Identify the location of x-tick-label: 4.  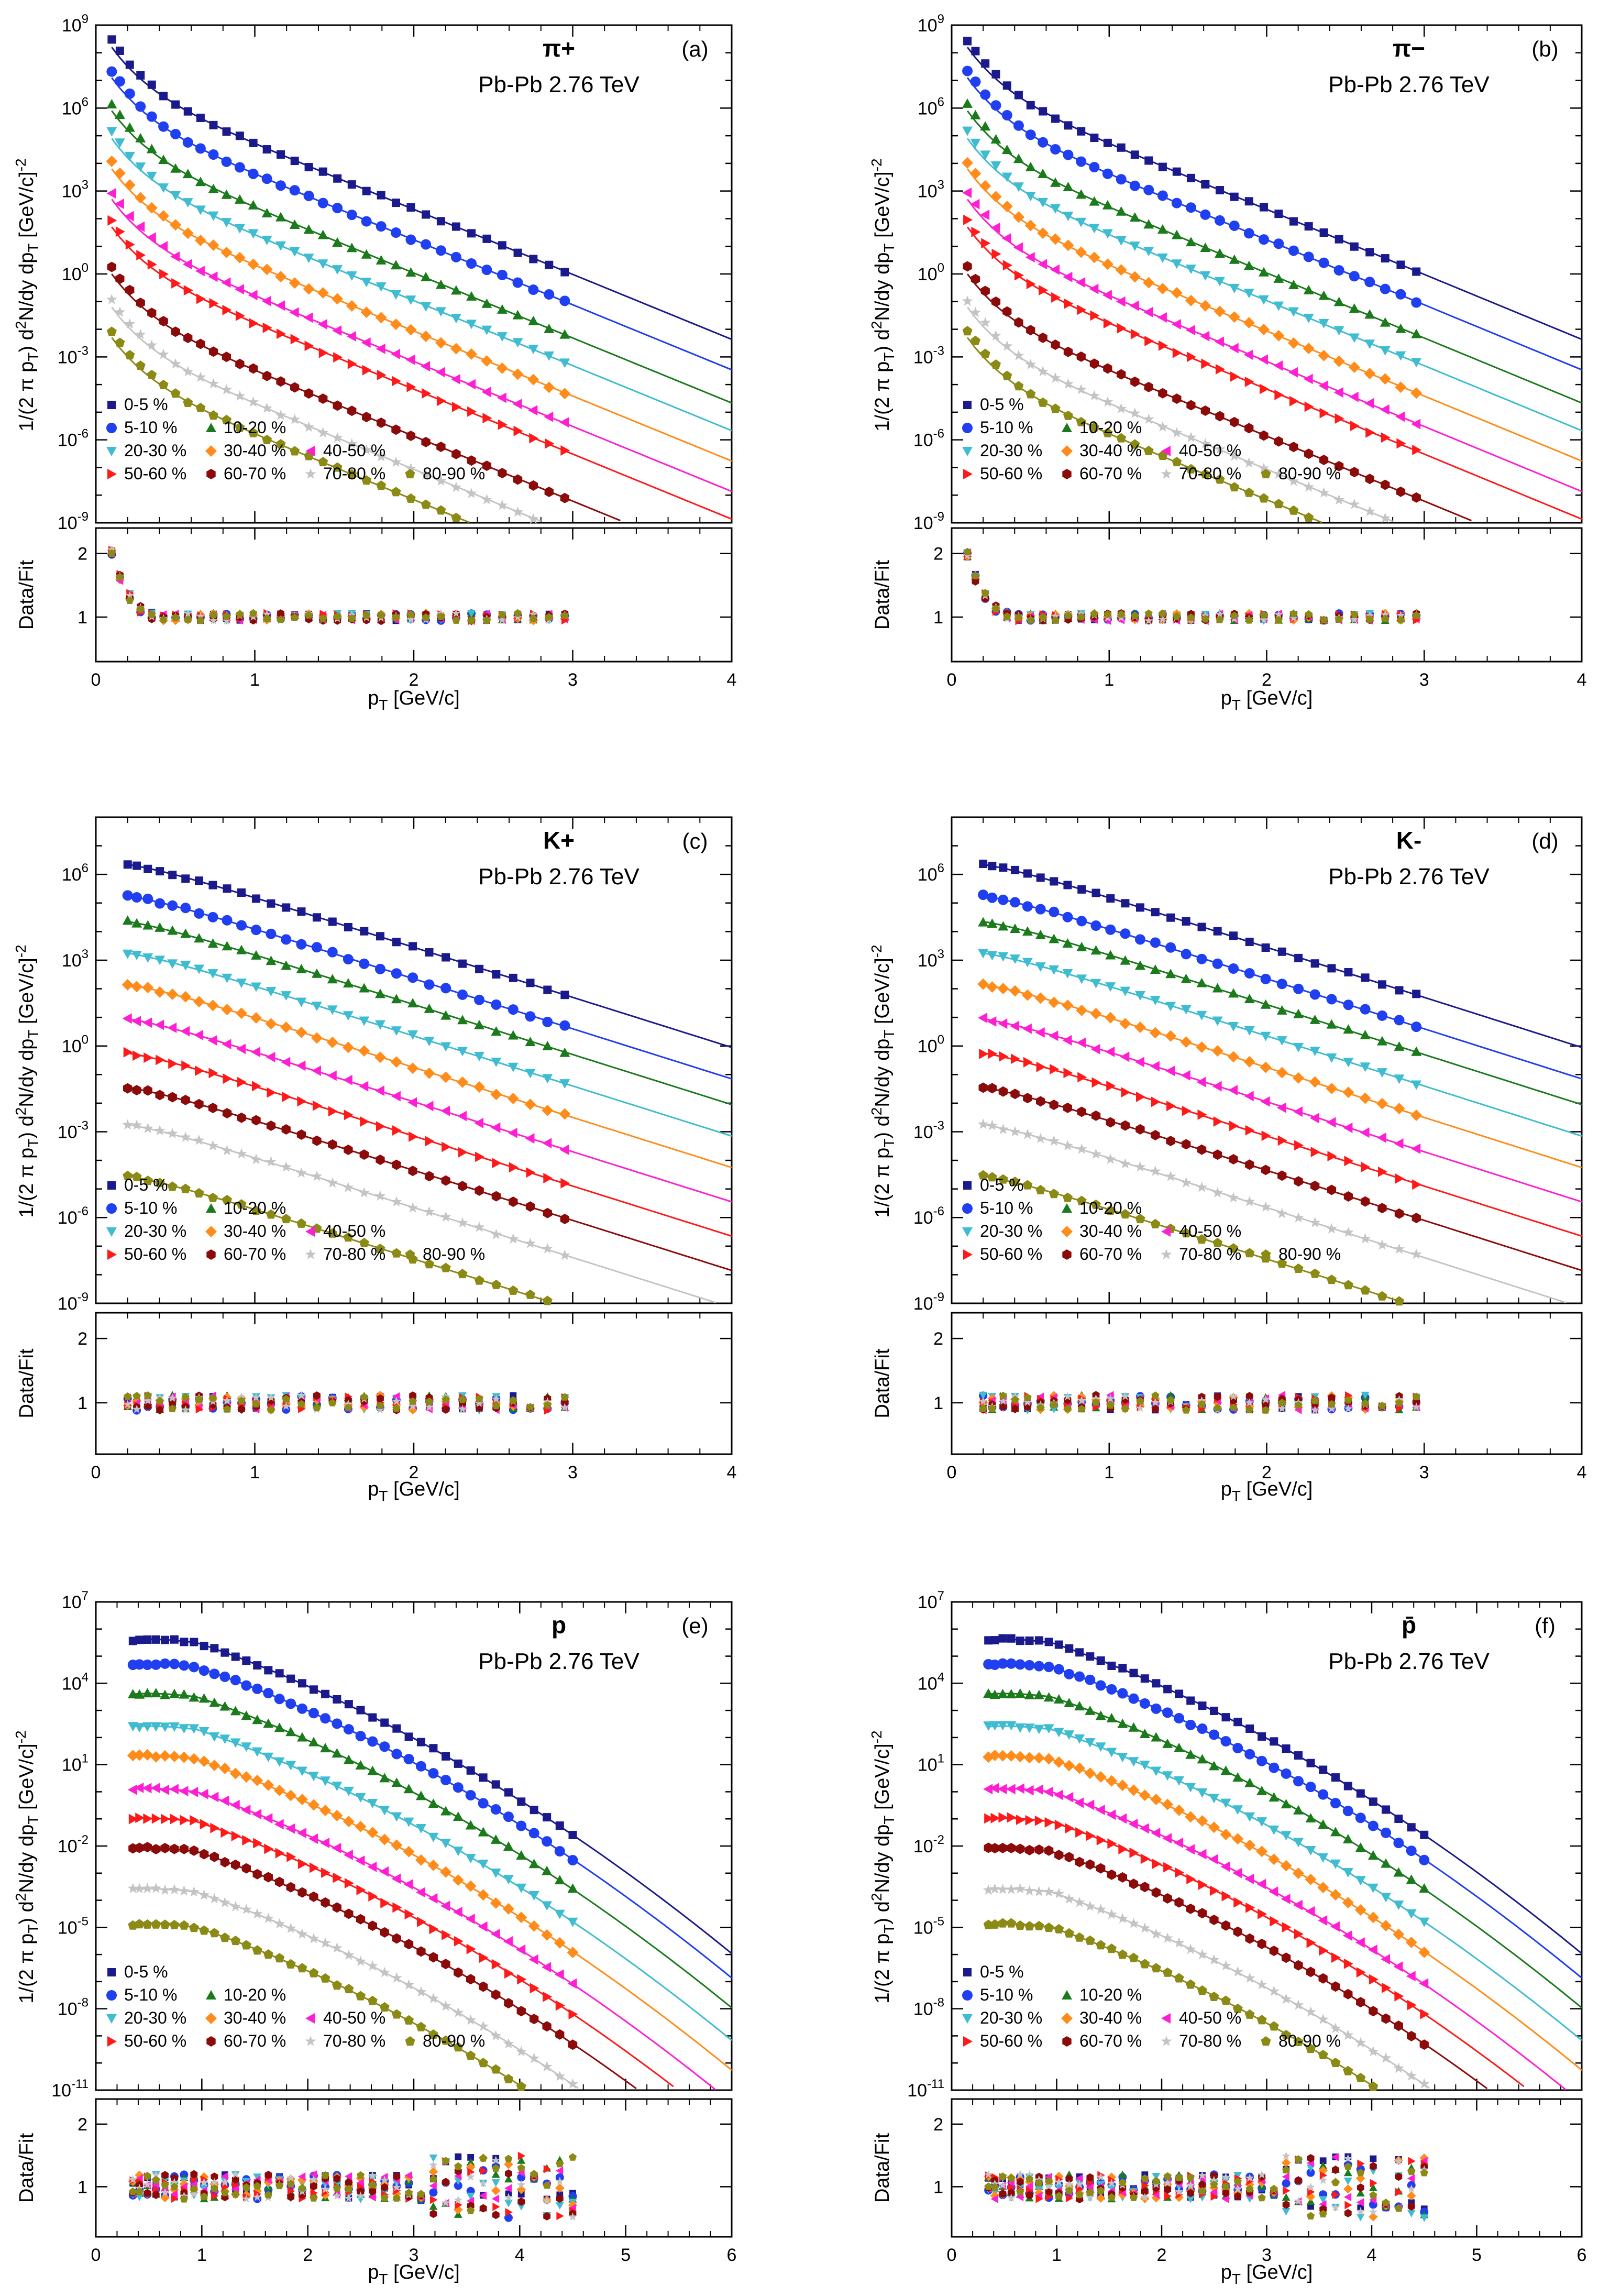
(732, 680).